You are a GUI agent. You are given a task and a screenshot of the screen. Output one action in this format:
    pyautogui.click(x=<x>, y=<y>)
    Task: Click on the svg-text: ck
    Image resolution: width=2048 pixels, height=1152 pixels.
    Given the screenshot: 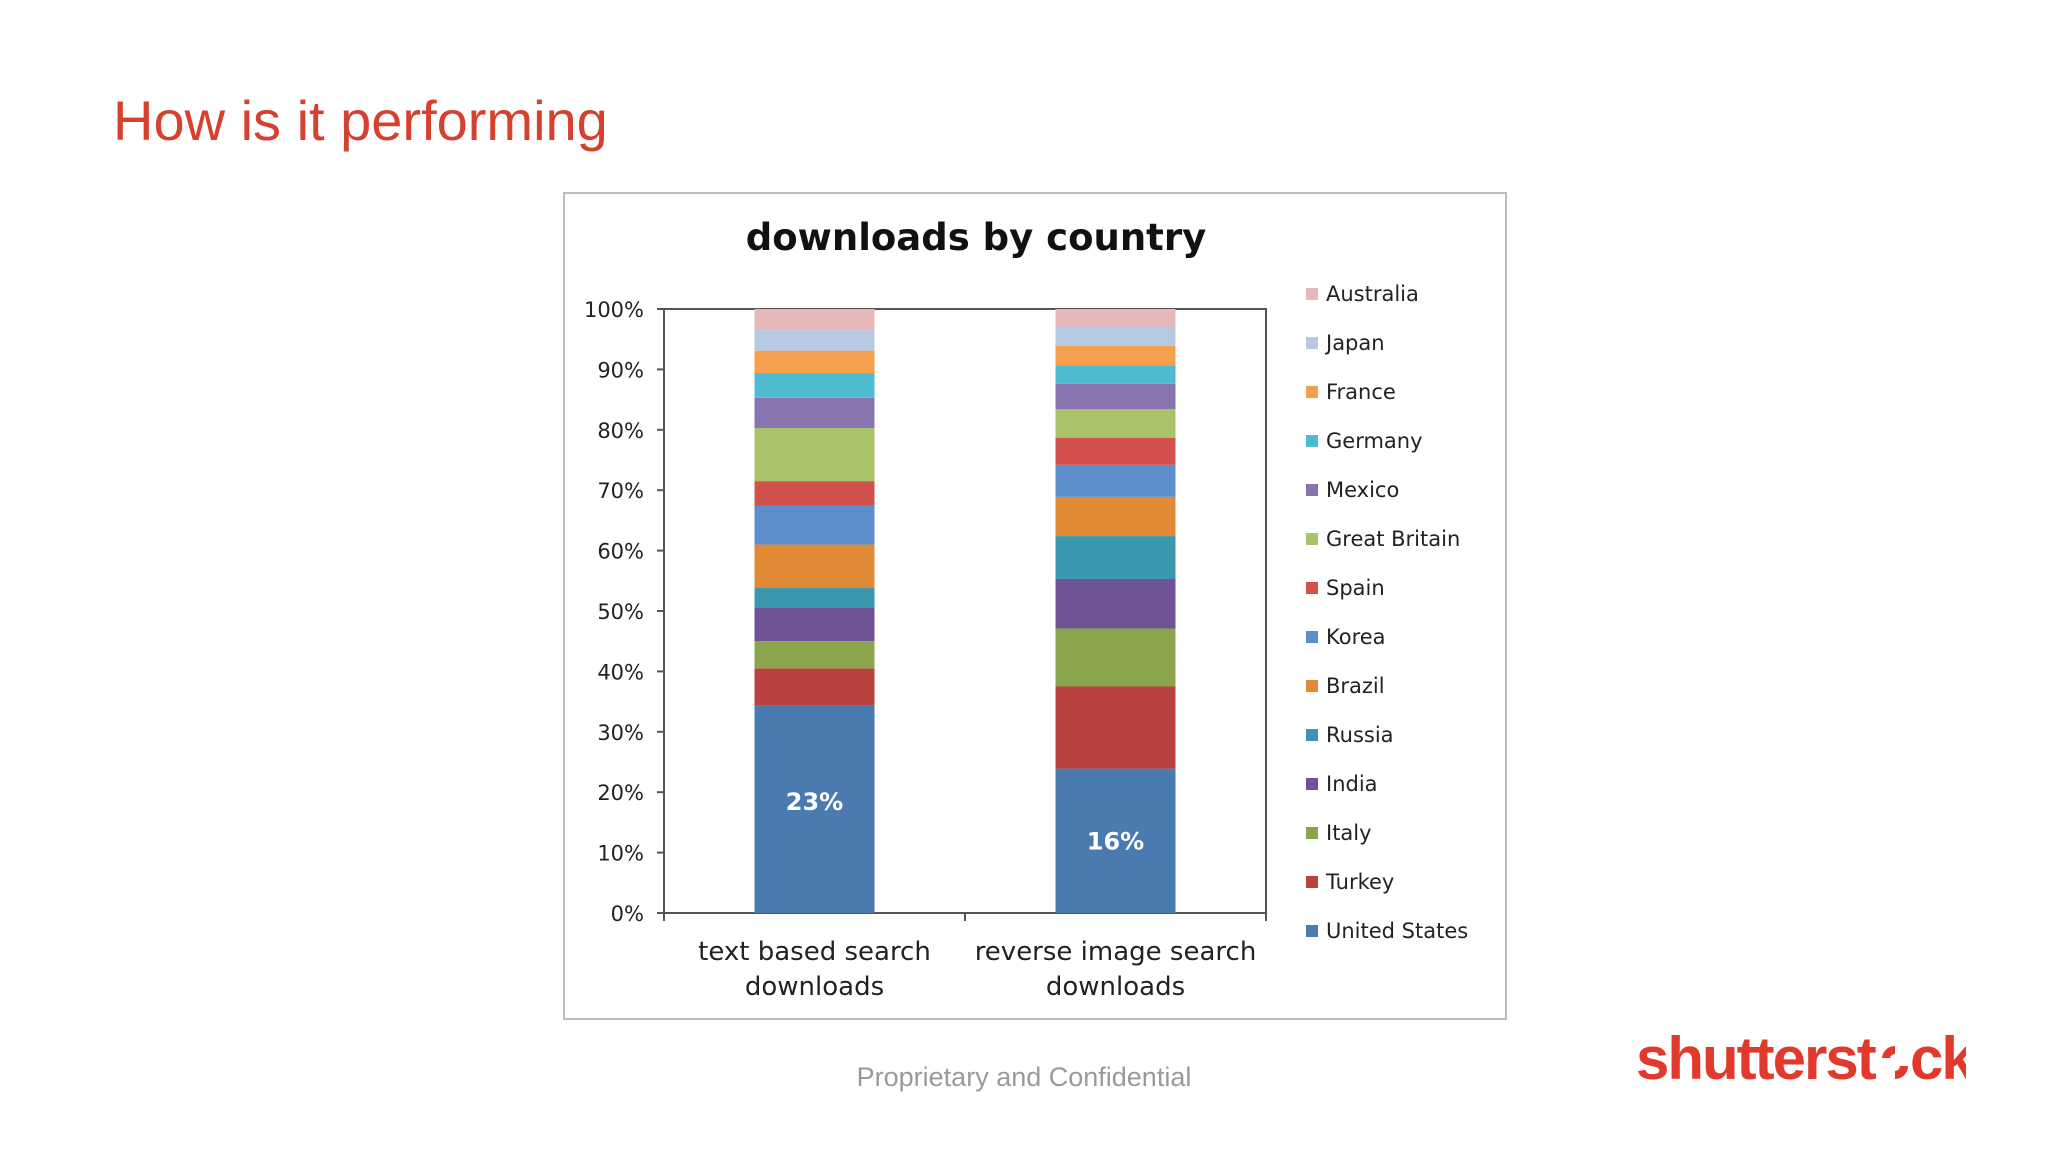 What is the action you would take?
    pyautogui.click(x=1938, y=1058)
    